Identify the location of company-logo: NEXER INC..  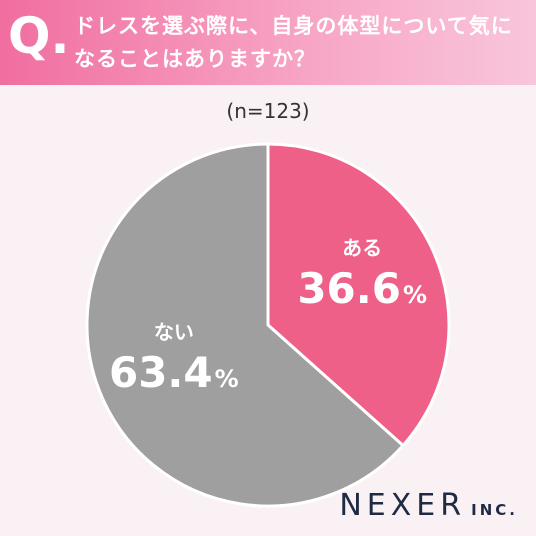
(428, 505).